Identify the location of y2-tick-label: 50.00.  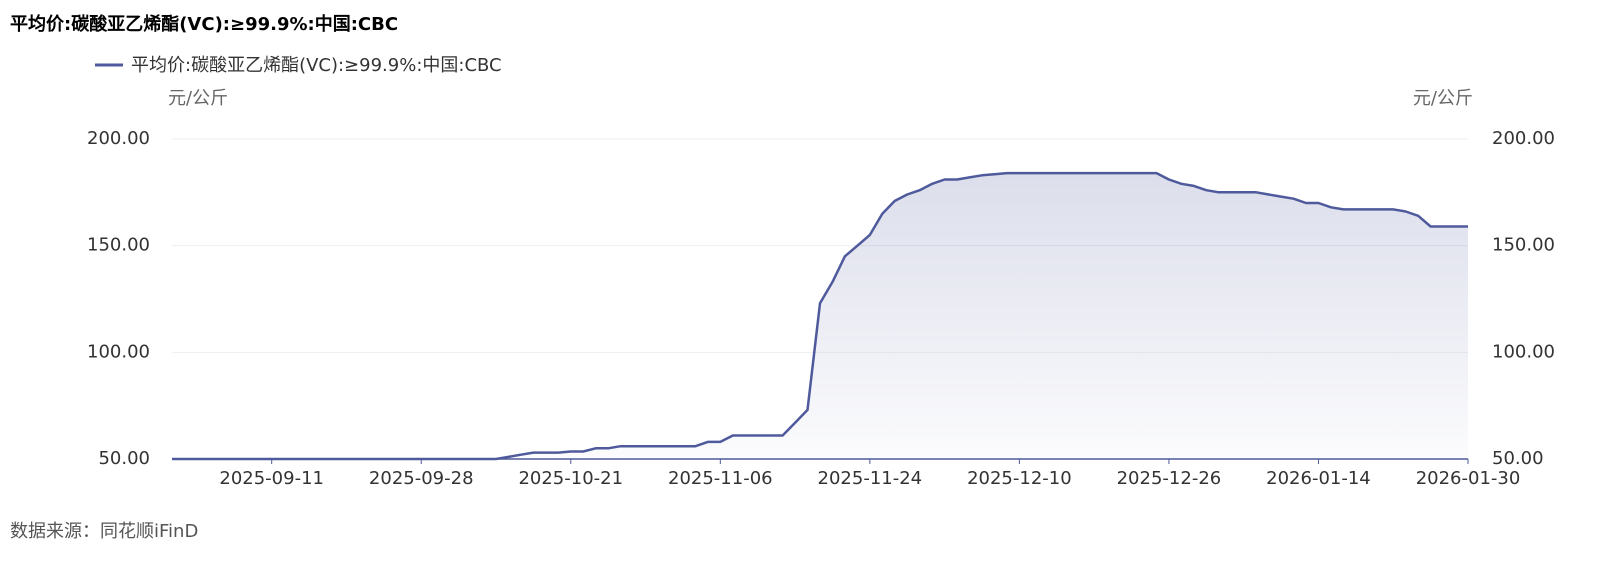
(1518, 458).